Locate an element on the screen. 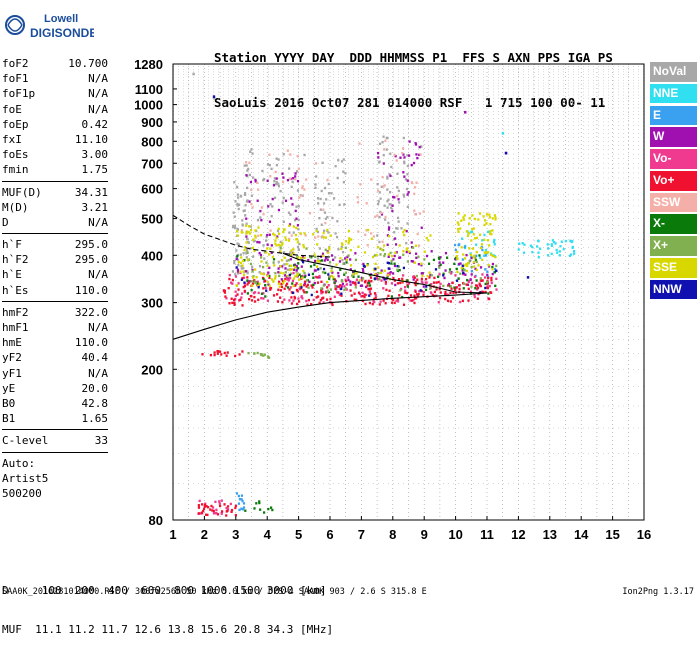 This screenshot has height=649, width=700. param-separator is located at coordinates (55, 430).